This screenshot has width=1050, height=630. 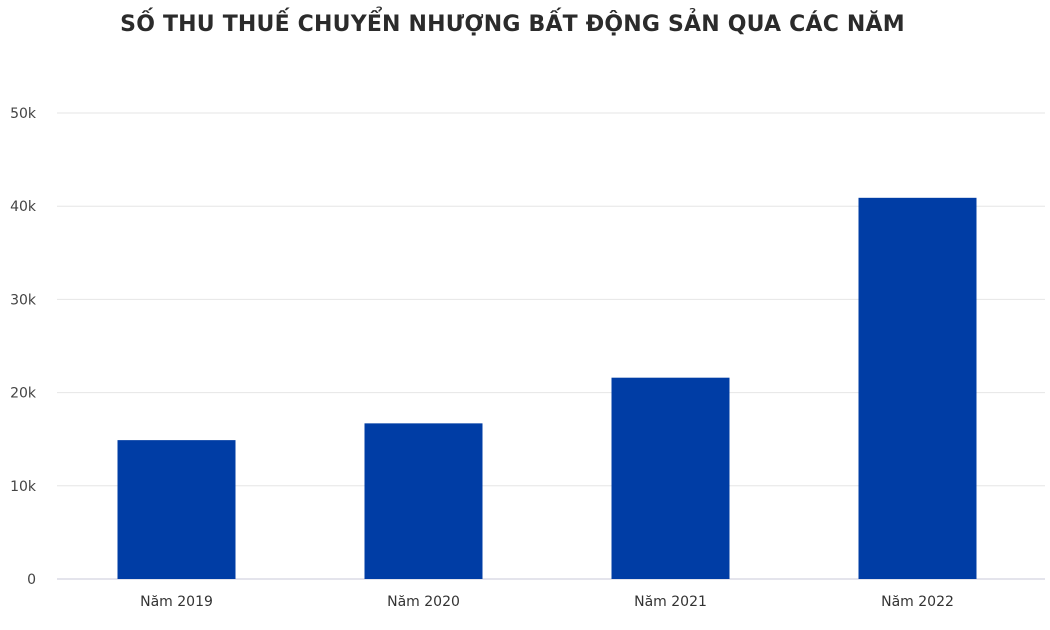 What do you see at coordinates (23, 394) in the screenshot?
I see `y-tick-label: 20k` at bounding box center [23, 394].